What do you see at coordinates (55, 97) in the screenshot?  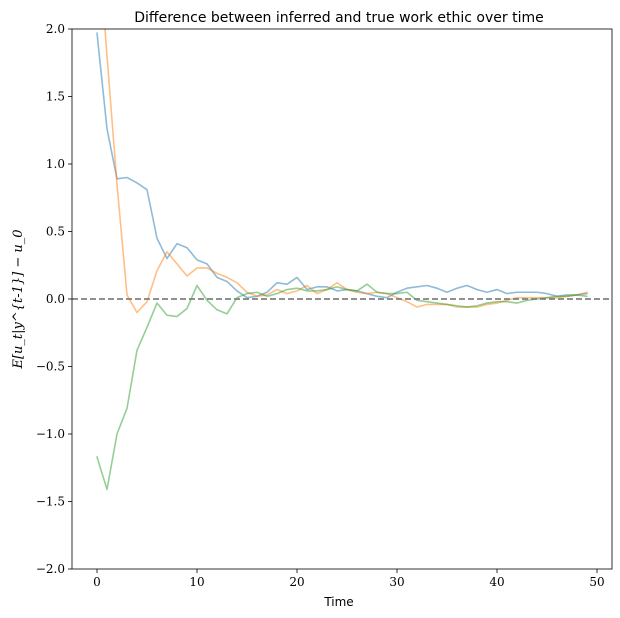 I see `y-tick-label: 1.5` at bounding box center [55, 97].